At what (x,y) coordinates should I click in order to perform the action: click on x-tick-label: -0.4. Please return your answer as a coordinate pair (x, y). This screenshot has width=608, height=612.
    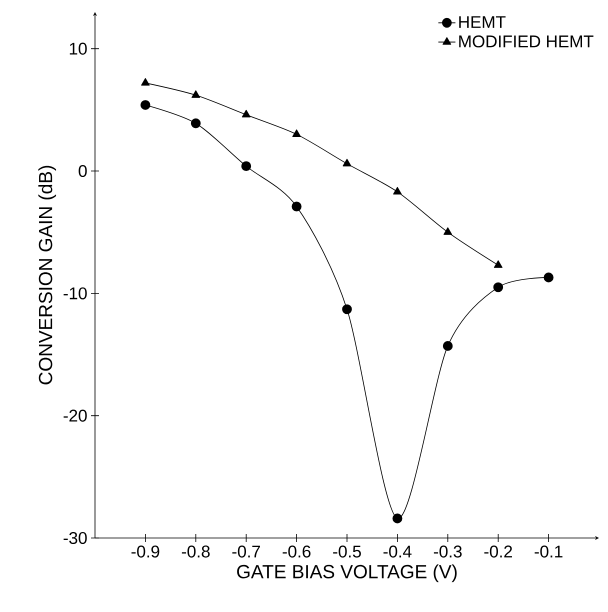
    Looking at the image, I should click on (398, 552).